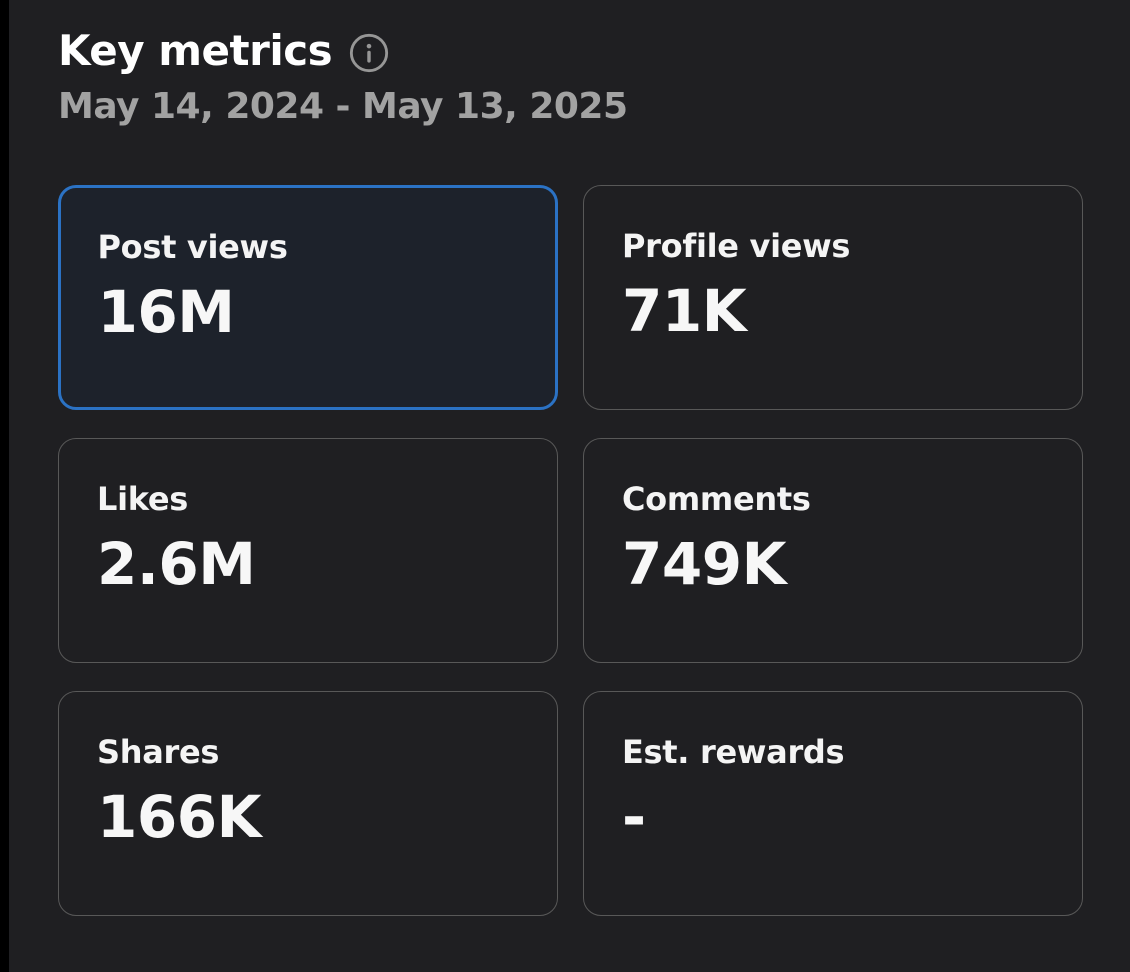 Image resolution: width=1130 pixels, height=972 pixels. I want to click on metric-card-shares: Shares 166K, so click(308, 804).